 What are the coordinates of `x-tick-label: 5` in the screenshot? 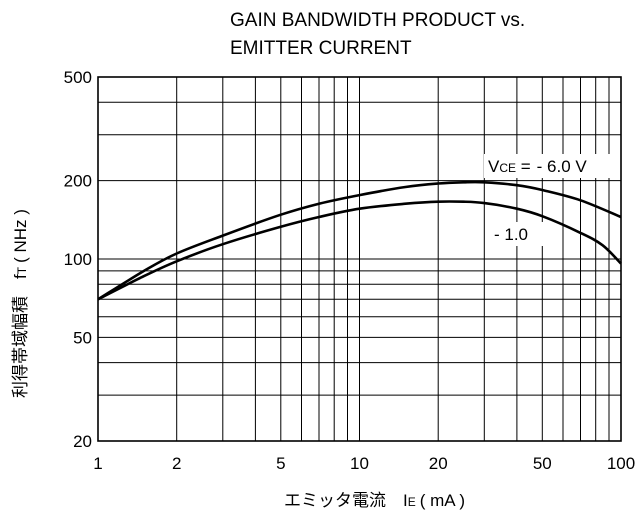 It's located at (280, 463).